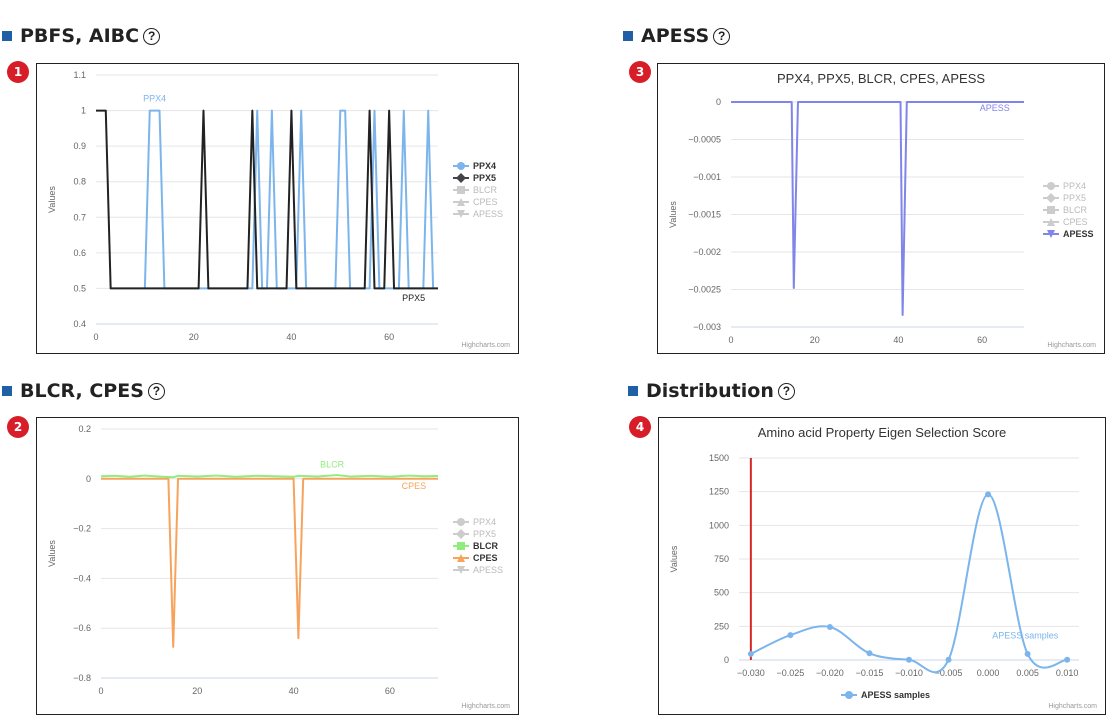 This screenshot has width=1109, height=726. I want to click on series-label: PPX4, so click(154, 99).